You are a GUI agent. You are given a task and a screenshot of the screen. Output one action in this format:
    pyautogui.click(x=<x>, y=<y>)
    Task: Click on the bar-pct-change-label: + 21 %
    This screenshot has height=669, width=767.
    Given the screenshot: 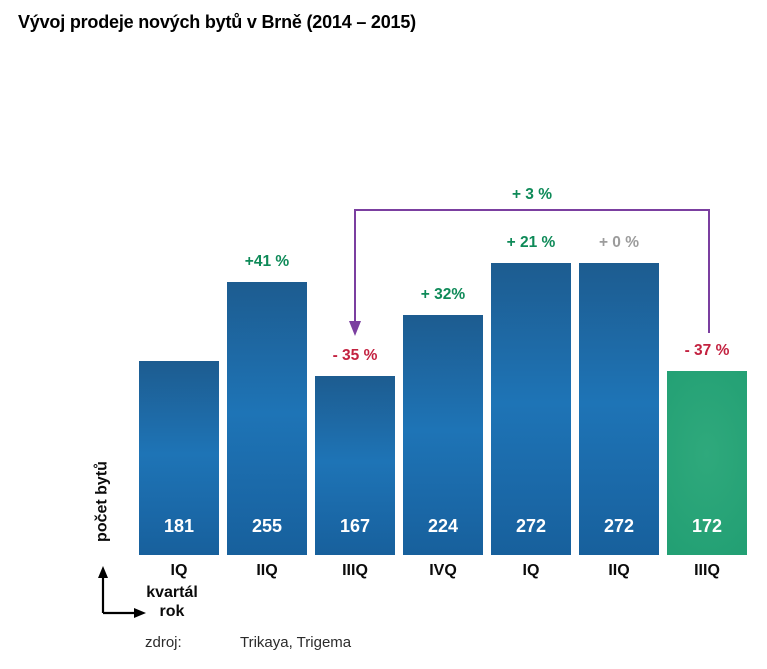 What is the action you would take?
    pyautogui.click(x=531, y=242)
    